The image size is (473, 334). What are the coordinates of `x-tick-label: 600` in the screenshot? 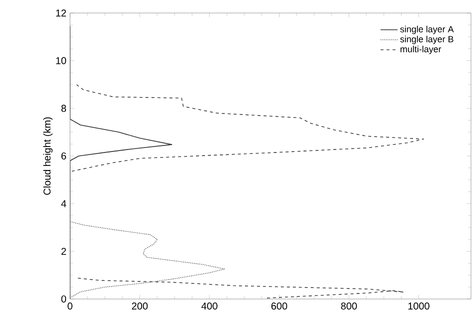 It's located at (279, 306).